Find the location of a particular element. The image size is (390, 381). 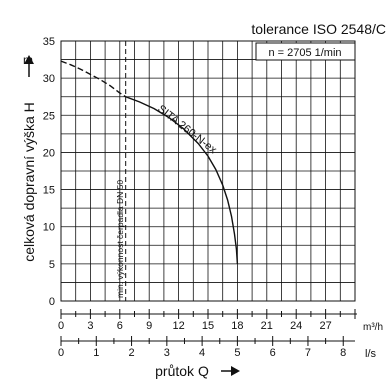

y-tick-label: 0 is located at coordinates (52, 302).